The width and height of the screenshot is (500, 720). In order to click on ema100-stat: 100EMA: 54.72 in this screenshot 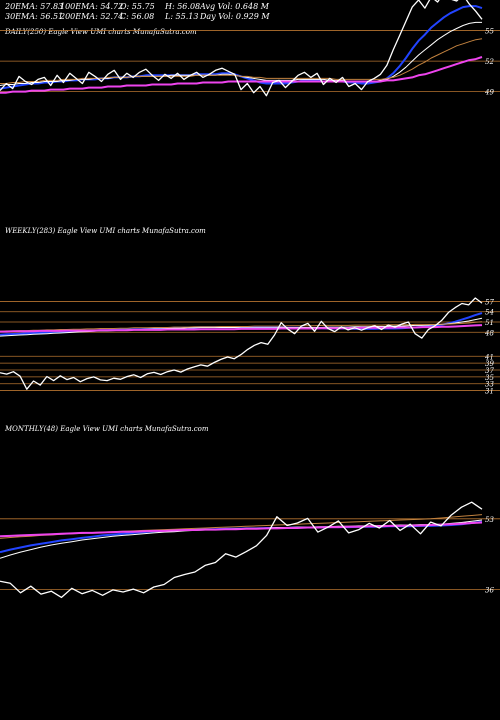, I will do `click(92, 6)`.